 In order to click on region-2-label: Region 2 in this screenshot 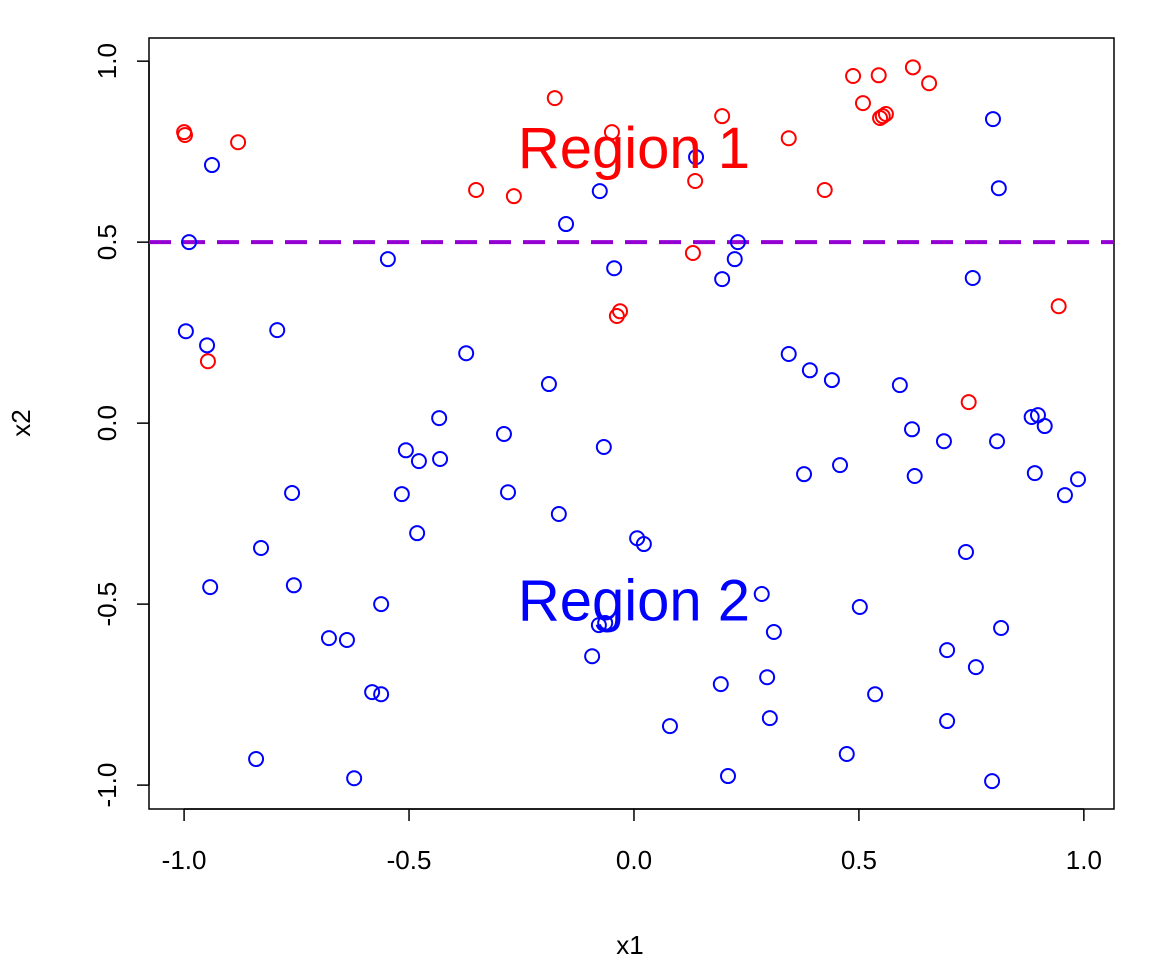, I will do `click(634, 601)`.